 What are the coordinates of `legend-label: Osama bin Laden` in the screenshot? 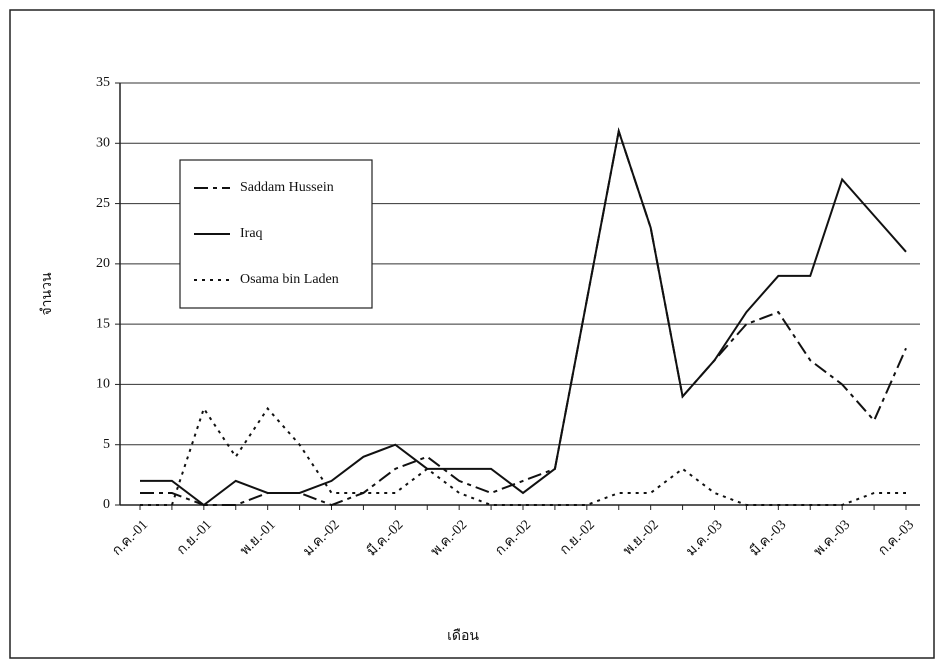 It's located at (289, 279).